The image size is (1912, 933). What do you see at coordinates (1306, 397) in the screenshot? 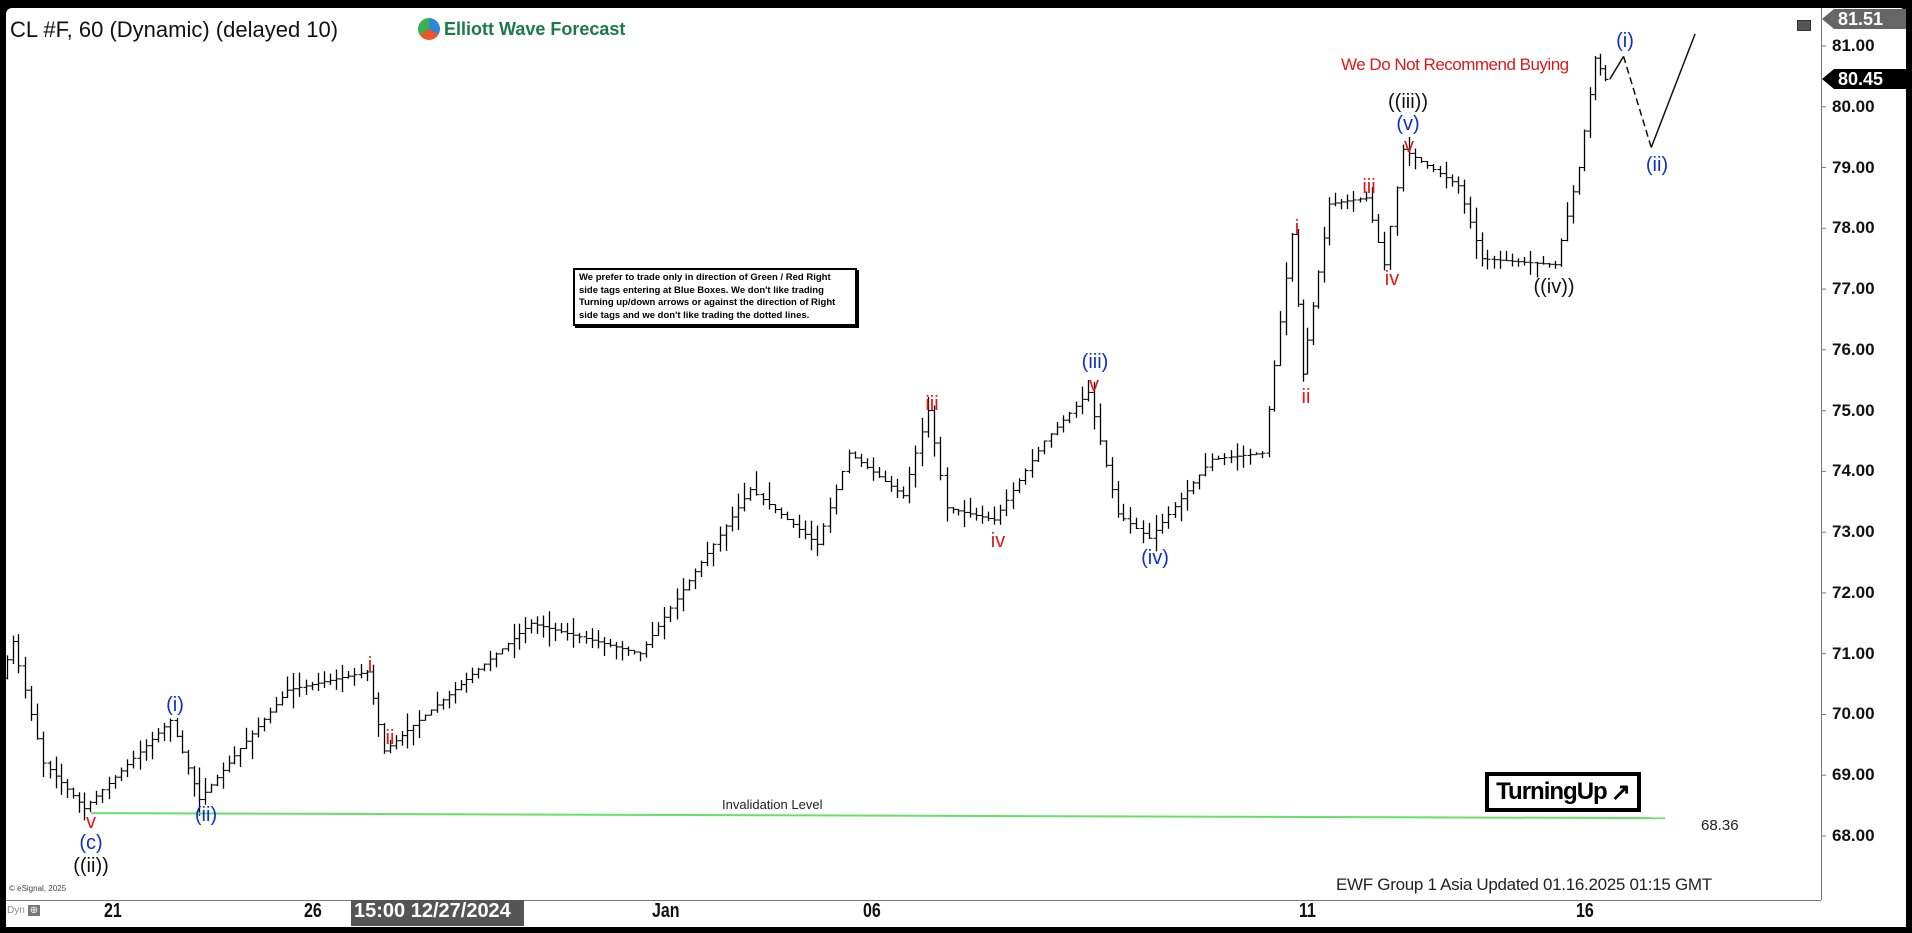
I see `wave-label: ii` at bounding box center [1306, 397].